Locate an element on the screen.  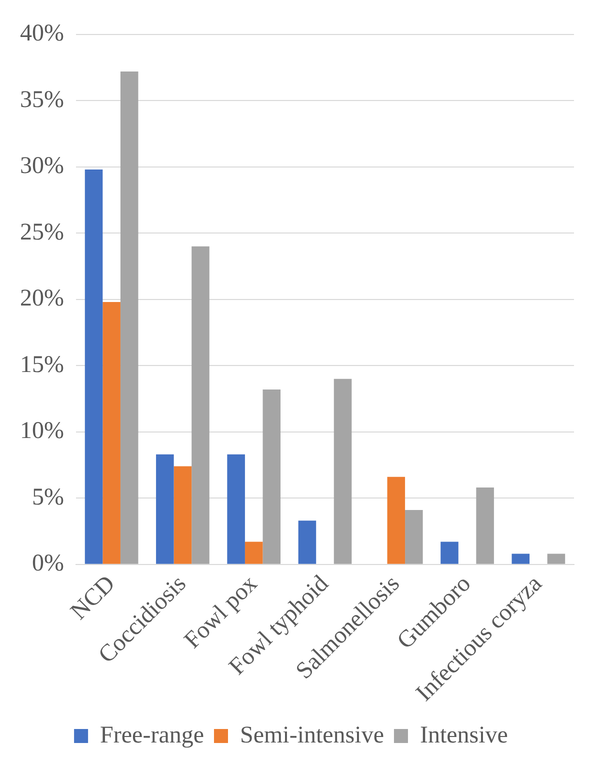
y-tick-label: 10% is located at coordinates (42, 431).